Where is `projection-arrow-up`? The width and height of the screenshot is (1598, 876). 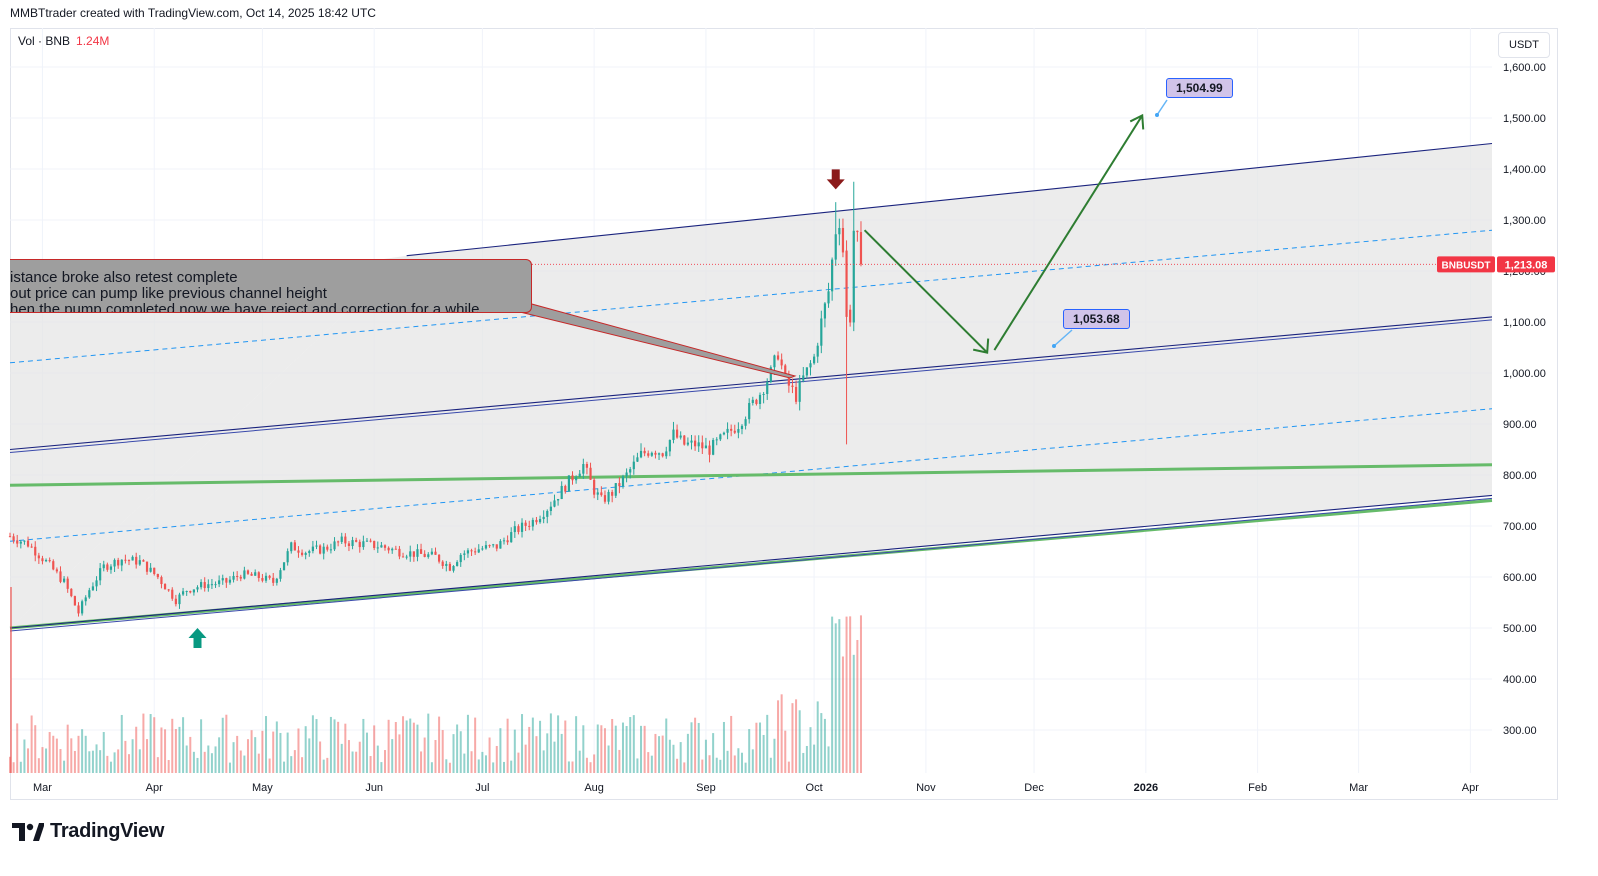 projection-arrow-up is located at coordinates (1068, 232).